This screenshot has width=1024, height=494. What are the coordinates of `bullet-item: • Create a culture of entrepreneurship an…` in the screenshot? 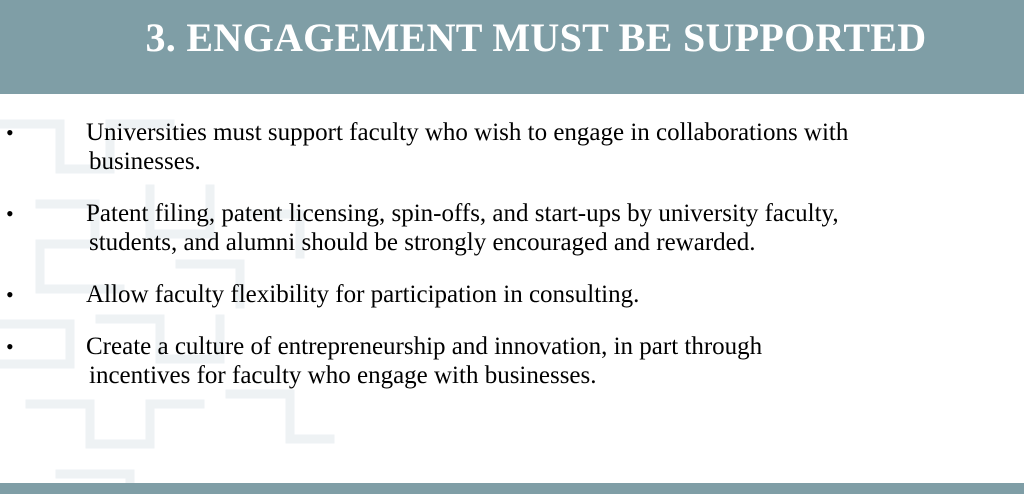 It's located at (512, 361).